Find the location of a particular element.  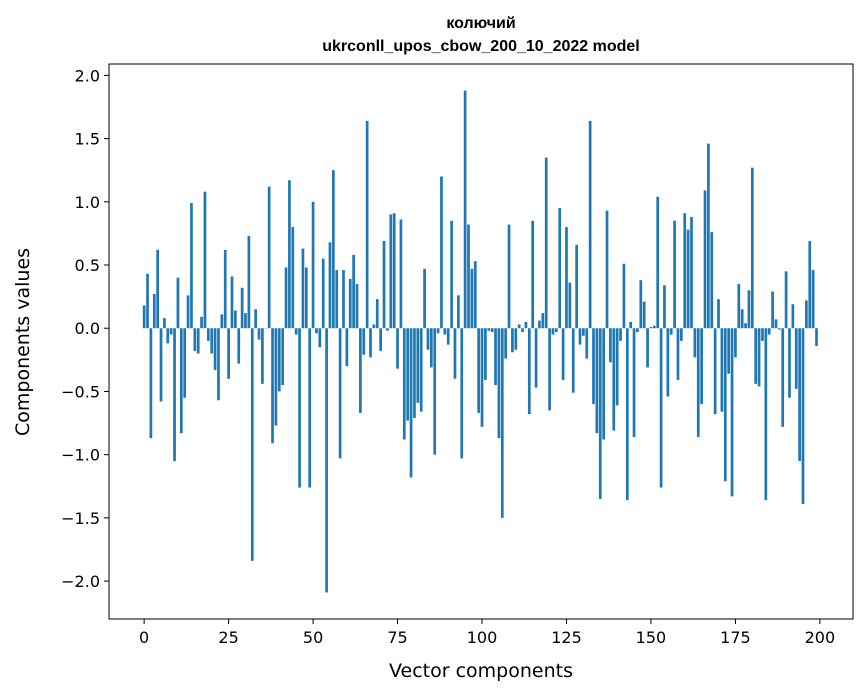

y-tick-label: 0.0 is located at coordinates (87, 328).